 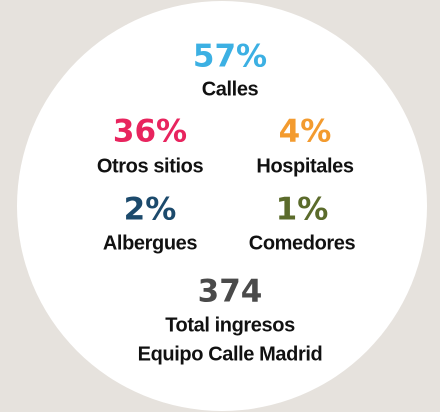 I want to click on stat-label: Albergues, so click(x=150, y=243).